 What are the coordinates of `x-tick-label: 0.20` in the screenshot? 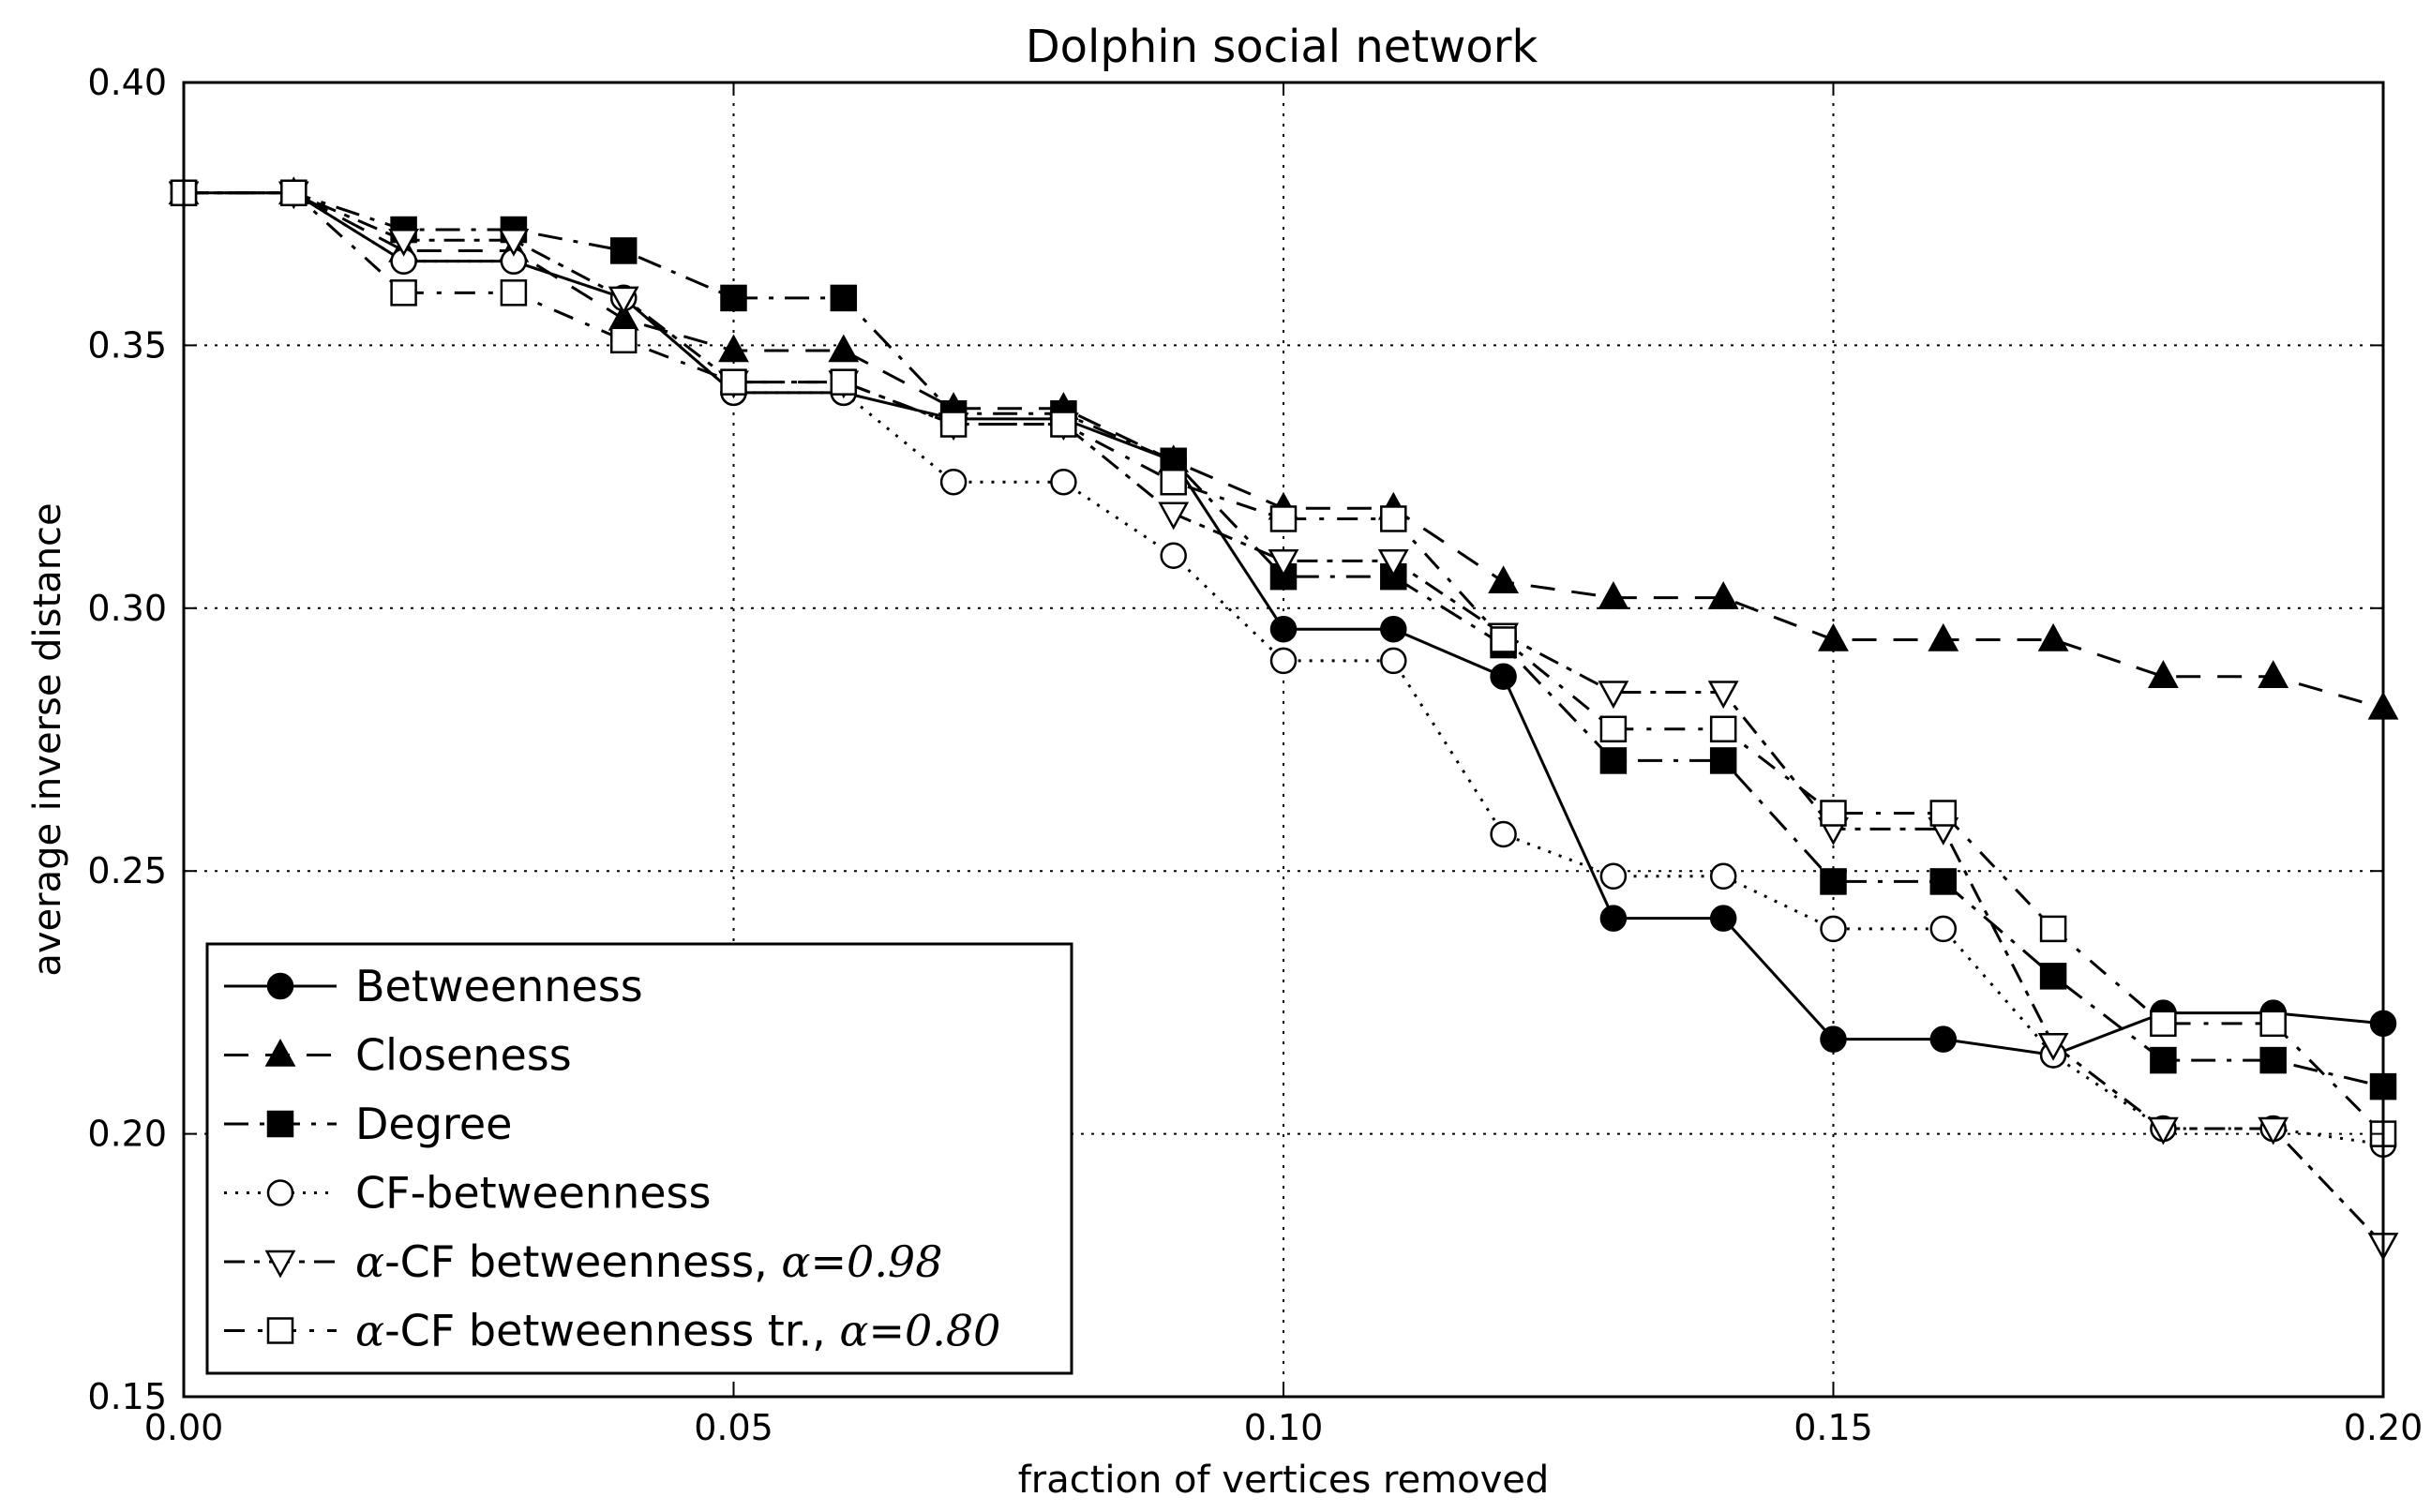 It's located at (2383, 1427).